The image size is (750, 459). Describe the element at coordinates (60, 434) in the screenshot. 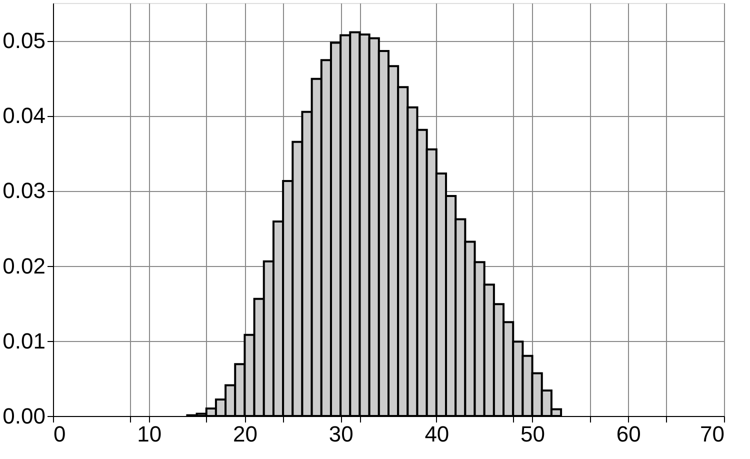

I see `x-tick-label: 0` at that location.